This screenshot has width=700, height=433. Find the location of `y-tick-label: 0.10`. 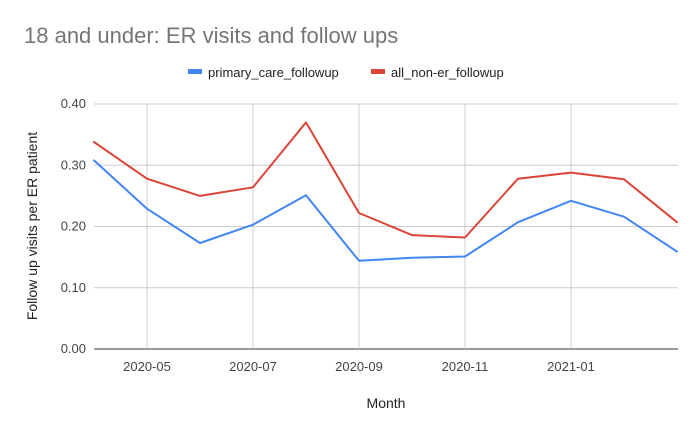

y-tick-label: 0.10 is located at coordinates (73, 287).